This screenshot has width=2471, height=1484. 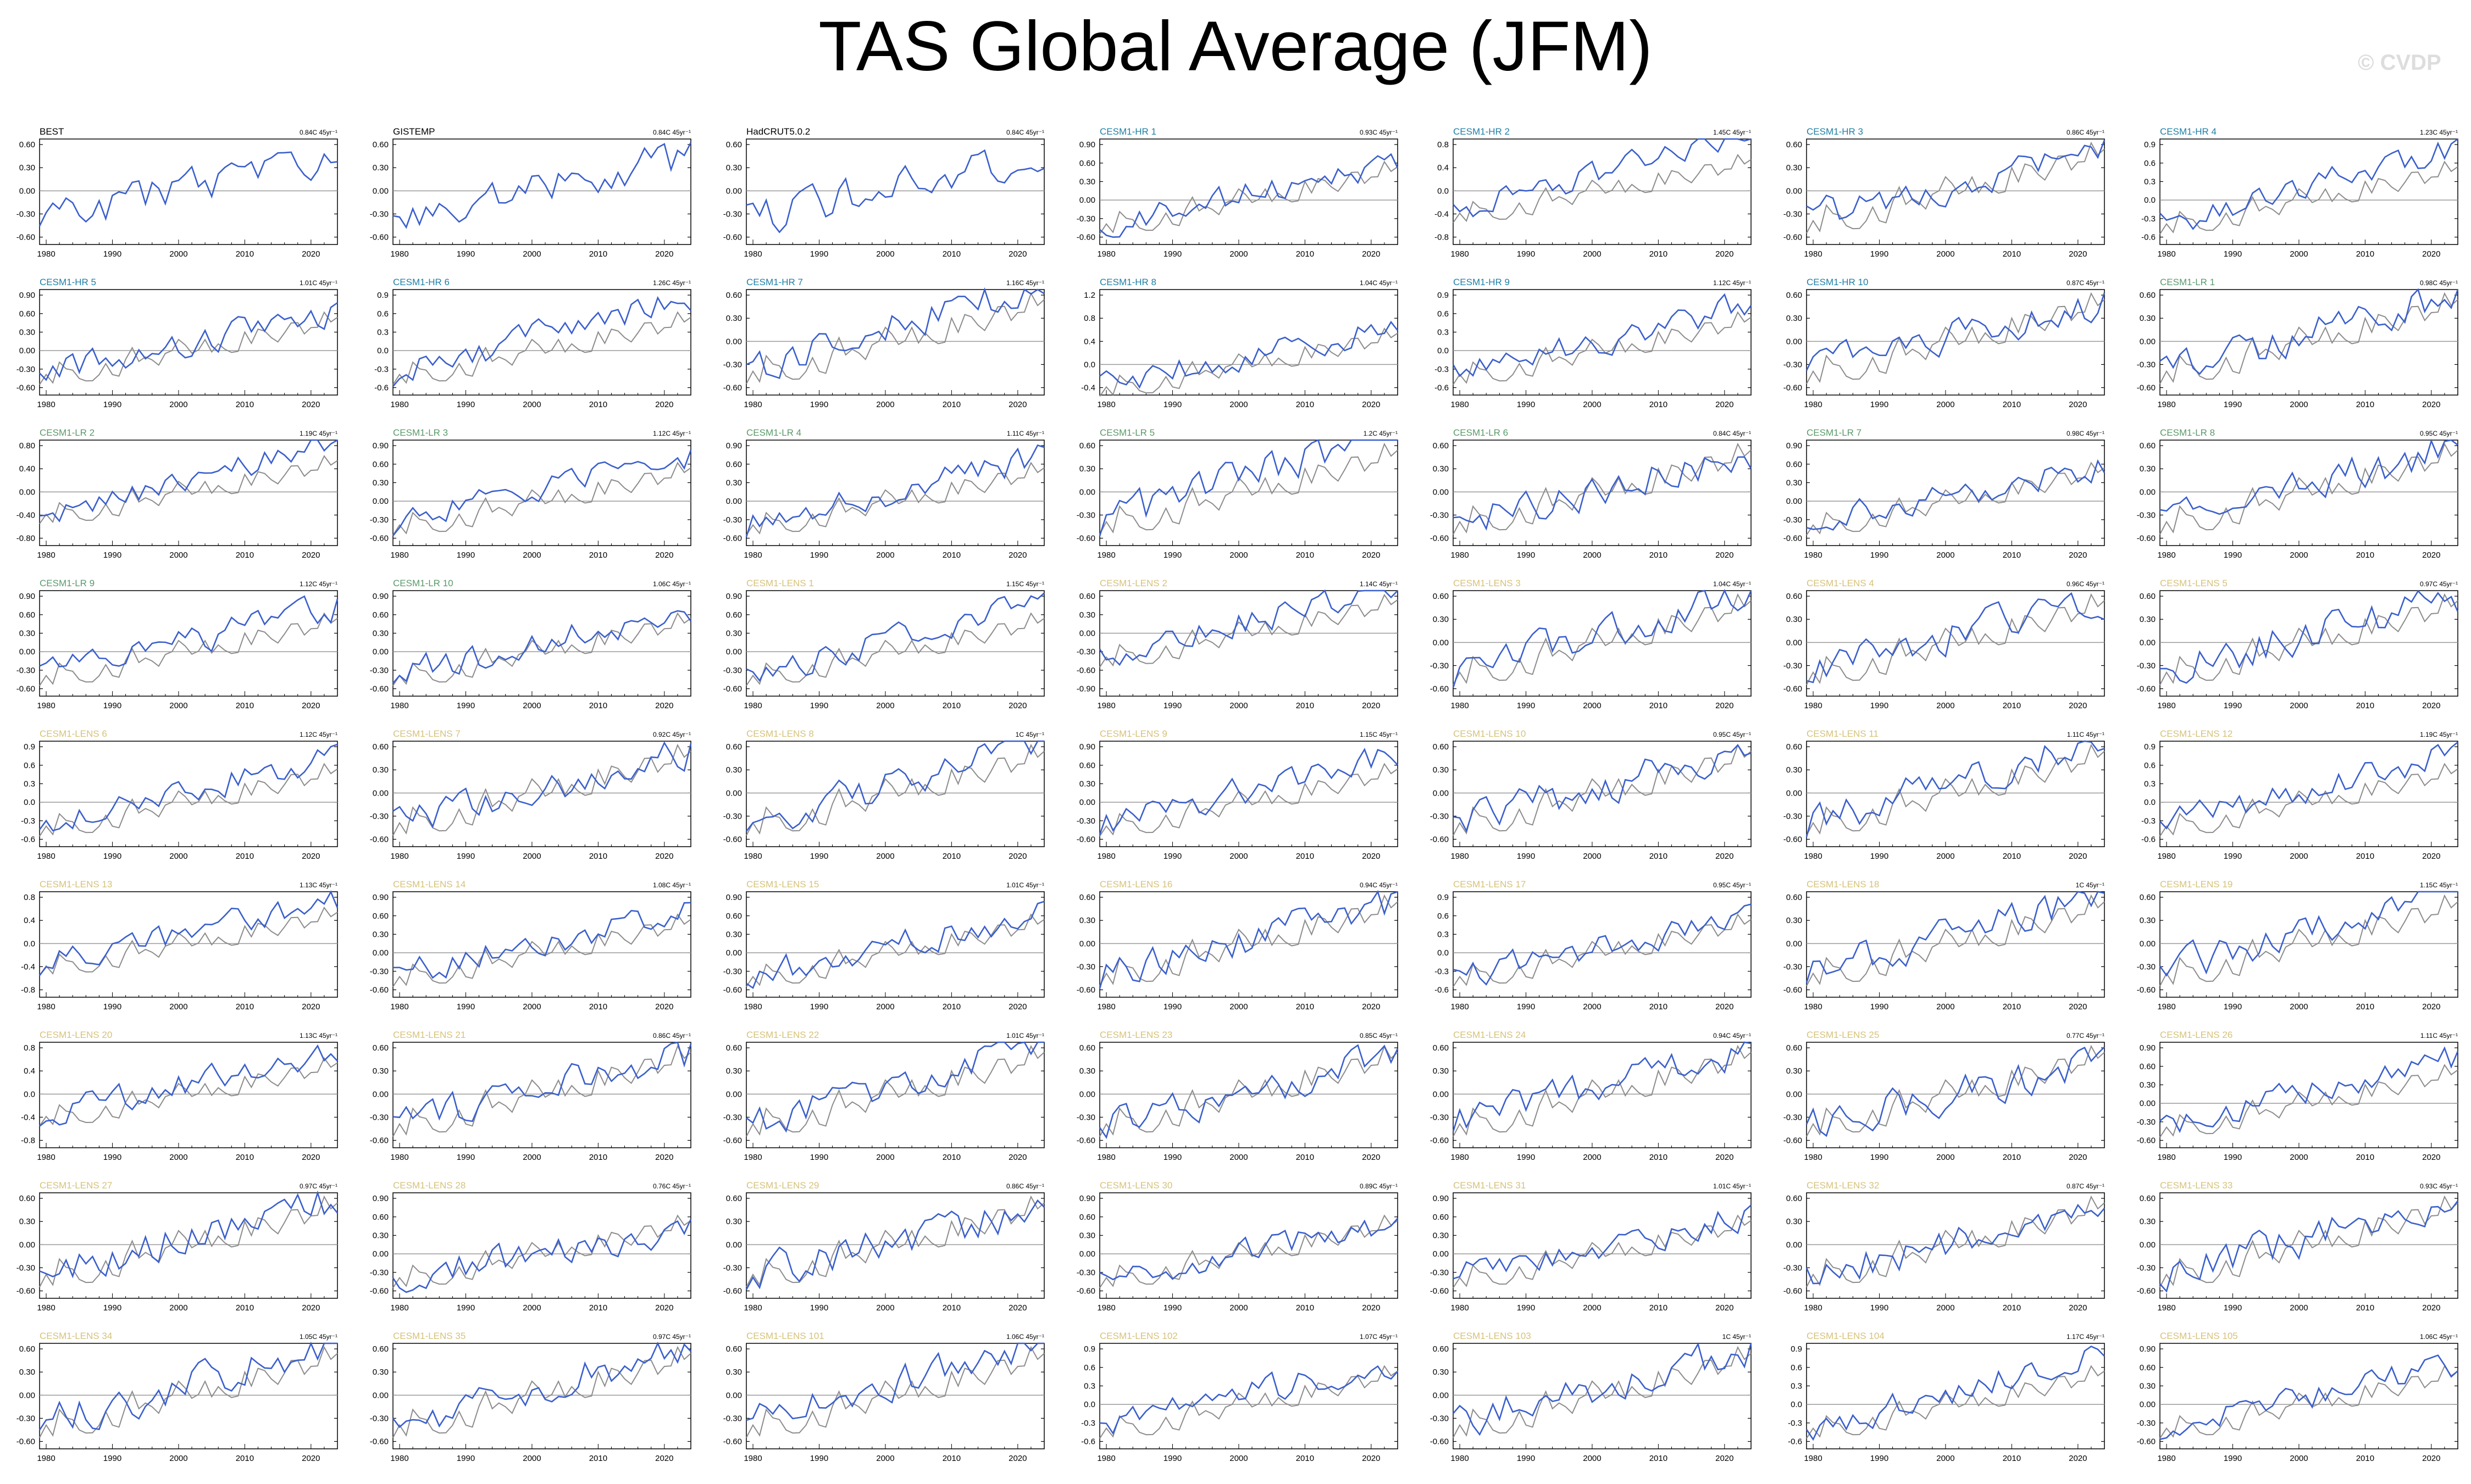 I want to click on y-tick-label: 0.0, so click(x=1797, y=1404).